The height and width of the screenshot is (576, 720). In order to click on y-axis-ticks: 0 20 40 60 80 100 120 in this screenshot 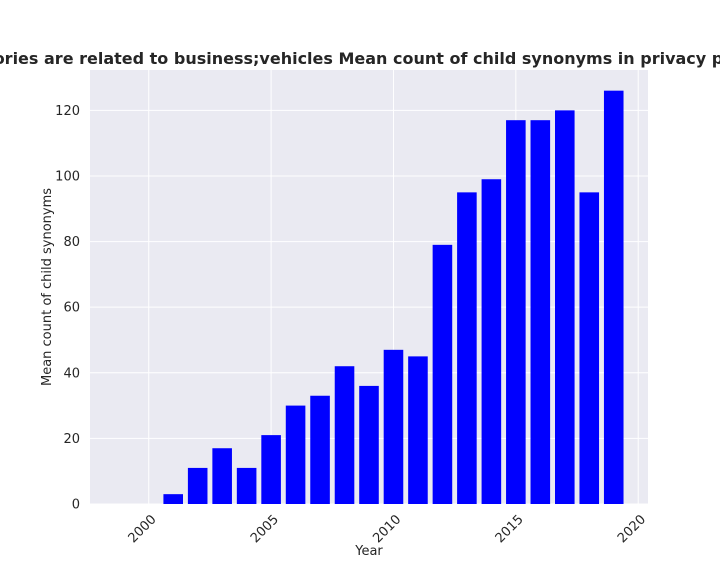, I will do `click(67, 308)`.